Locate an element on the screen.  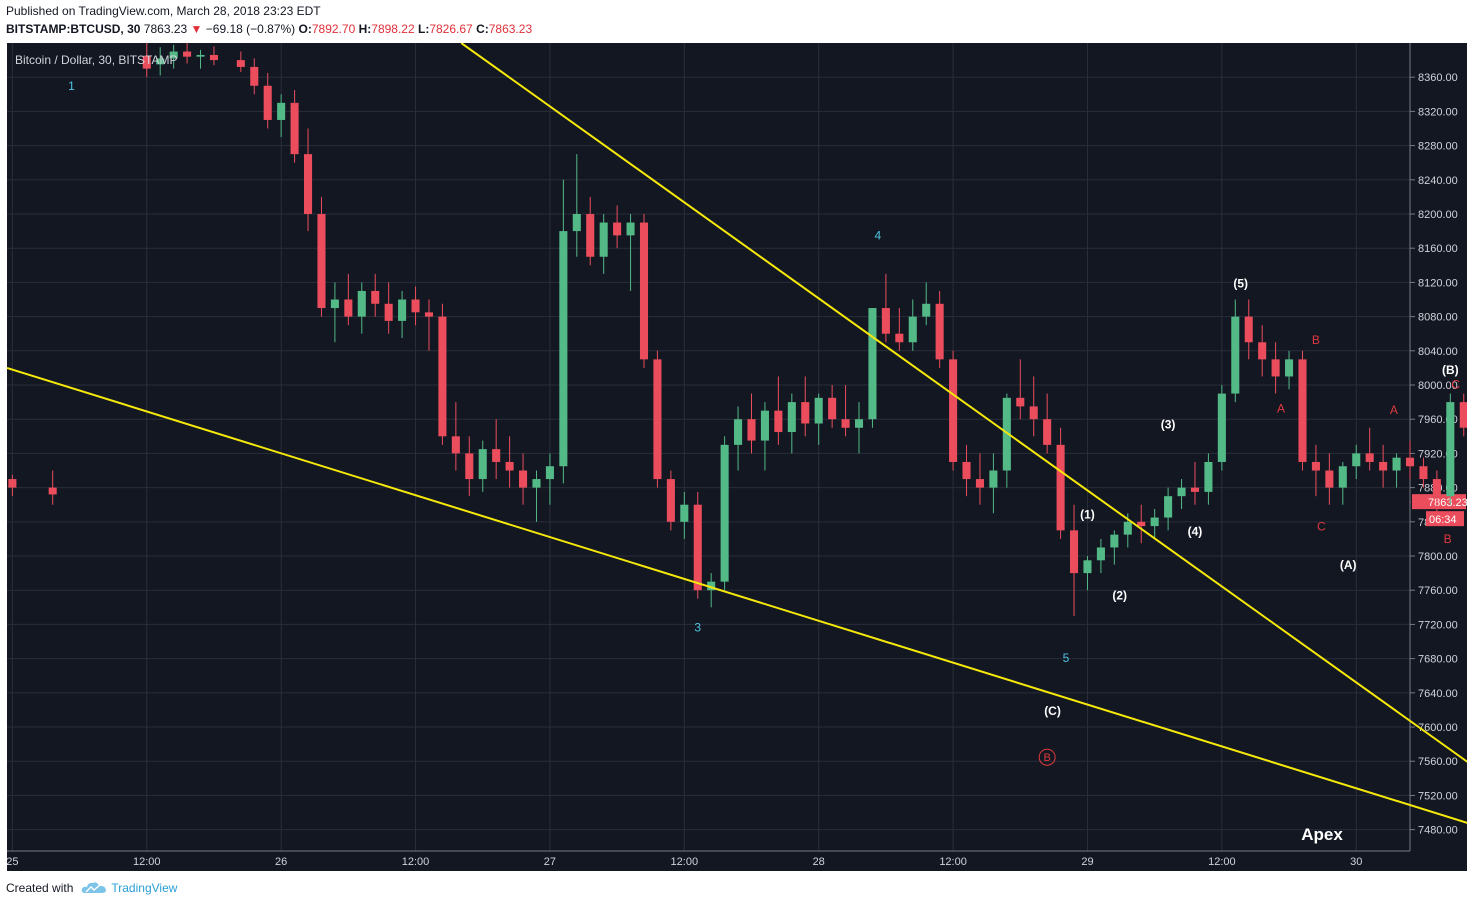
y-tick-label: 8040.00 is located at coordinates (1438, 352).